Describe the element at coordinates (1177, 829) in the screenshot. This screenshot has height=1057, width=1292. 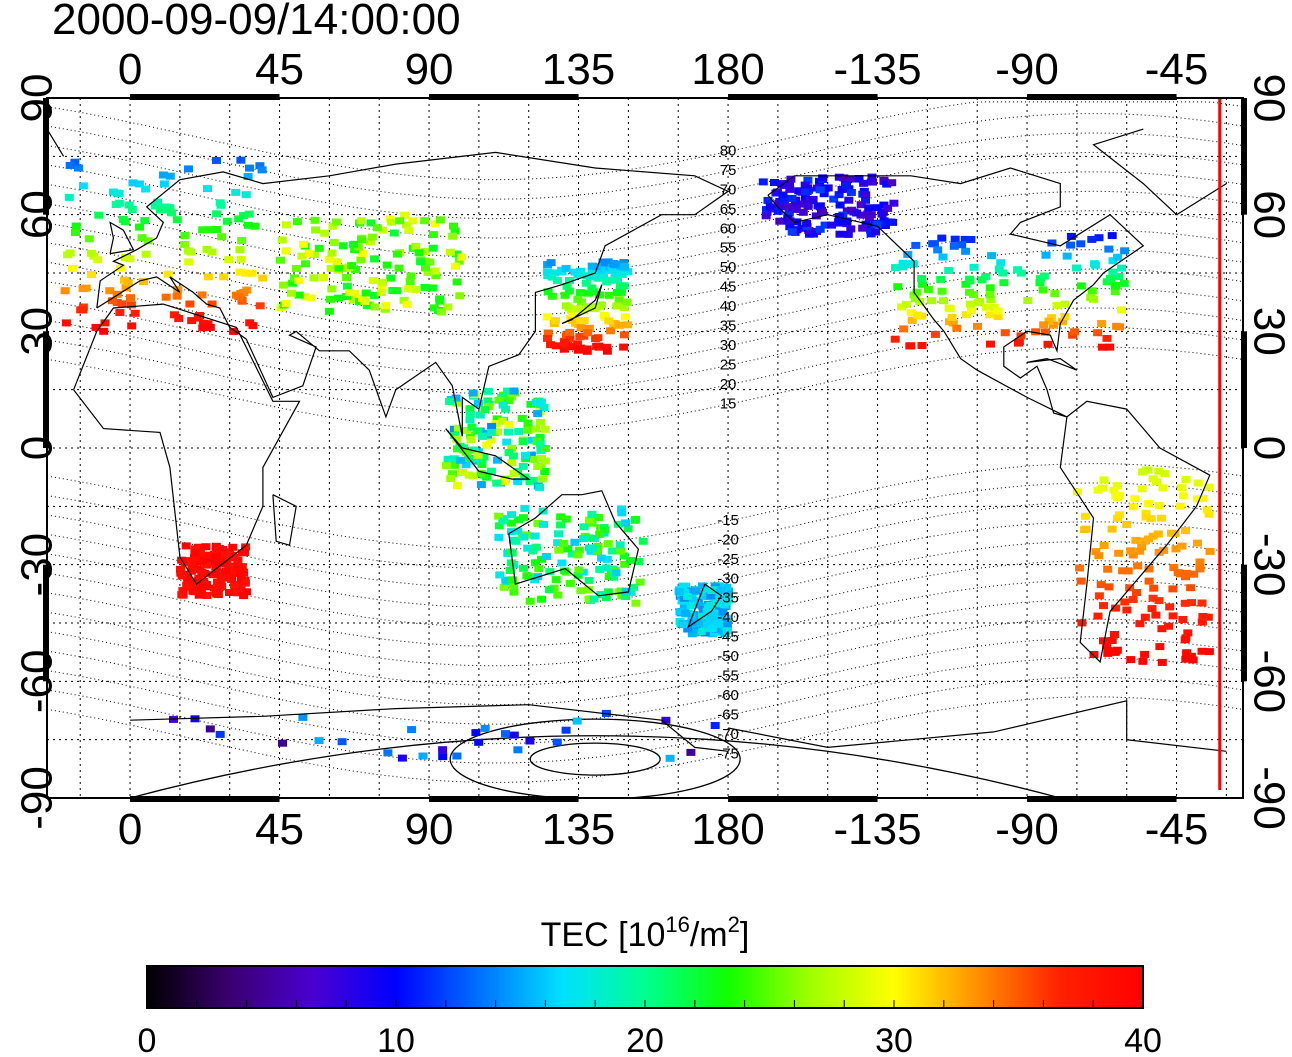
I see `lon-tick-bottom-m45: -45` at that location.